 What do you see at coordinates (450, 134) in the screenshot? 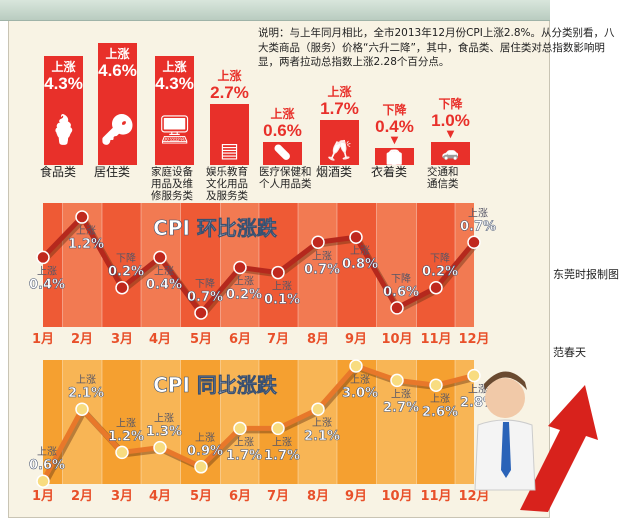
I see `down-arrow-icon: ▼` at bounding box center [450, 134].